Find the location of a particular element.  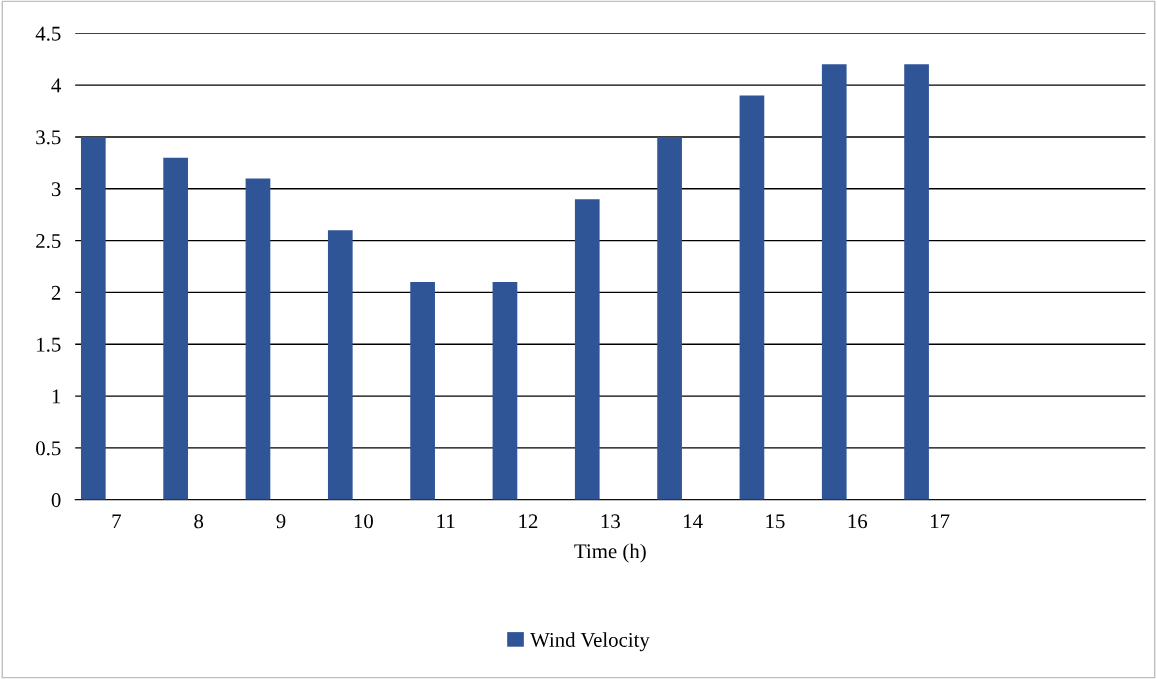

x-tick-label: 11 is located at coordinates (446, 521).